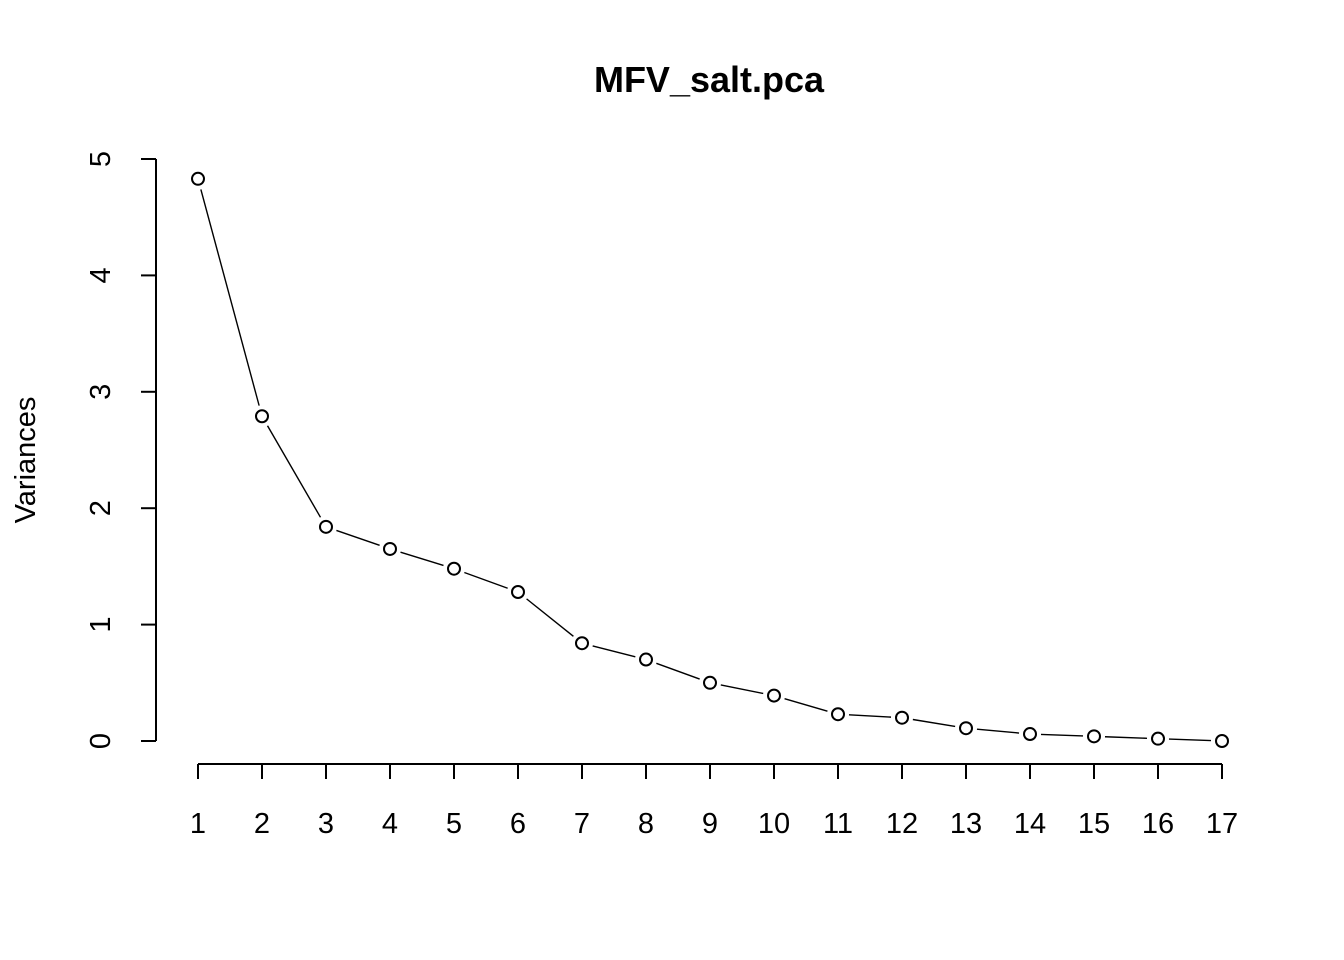 The height and width of the screenshot is (960, 1344). Describe the element at coordinates (902, 824) in the screenshot. I see `x-tick-label: 12` at that location.